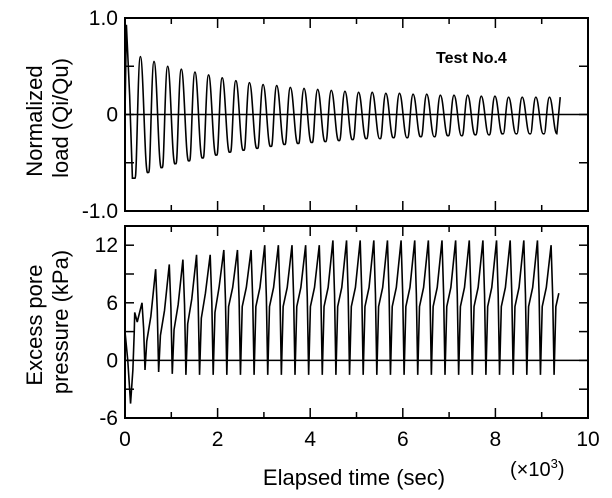  Describe the element at coordinates (60, 118) in the screenshot. I see `top-ylabel-line2: load (Qi/Qu)` at that location.